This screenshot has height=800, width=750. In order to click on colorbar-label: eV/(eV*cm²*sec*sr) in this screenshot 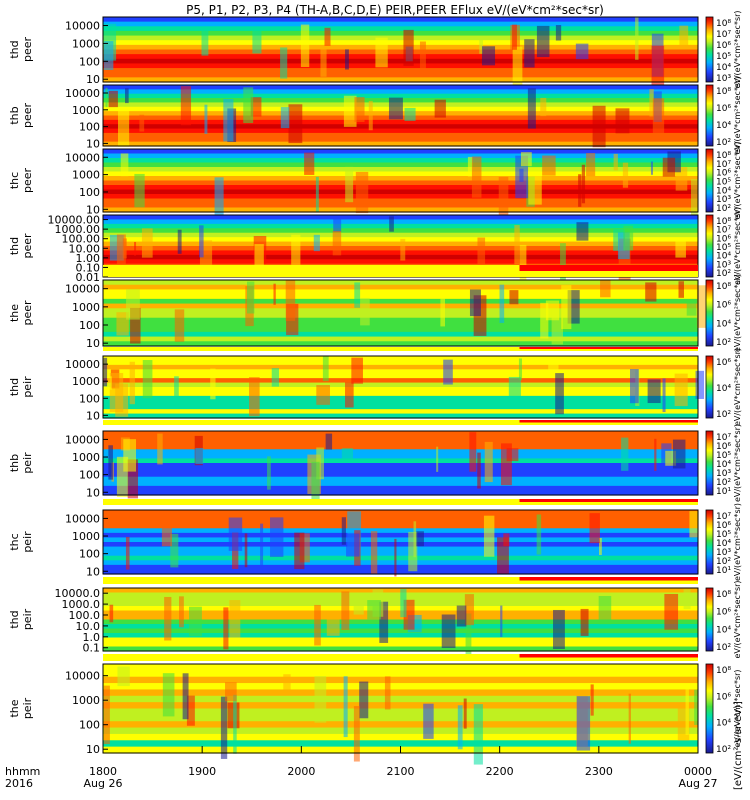, I will do `click(737, 387)`.